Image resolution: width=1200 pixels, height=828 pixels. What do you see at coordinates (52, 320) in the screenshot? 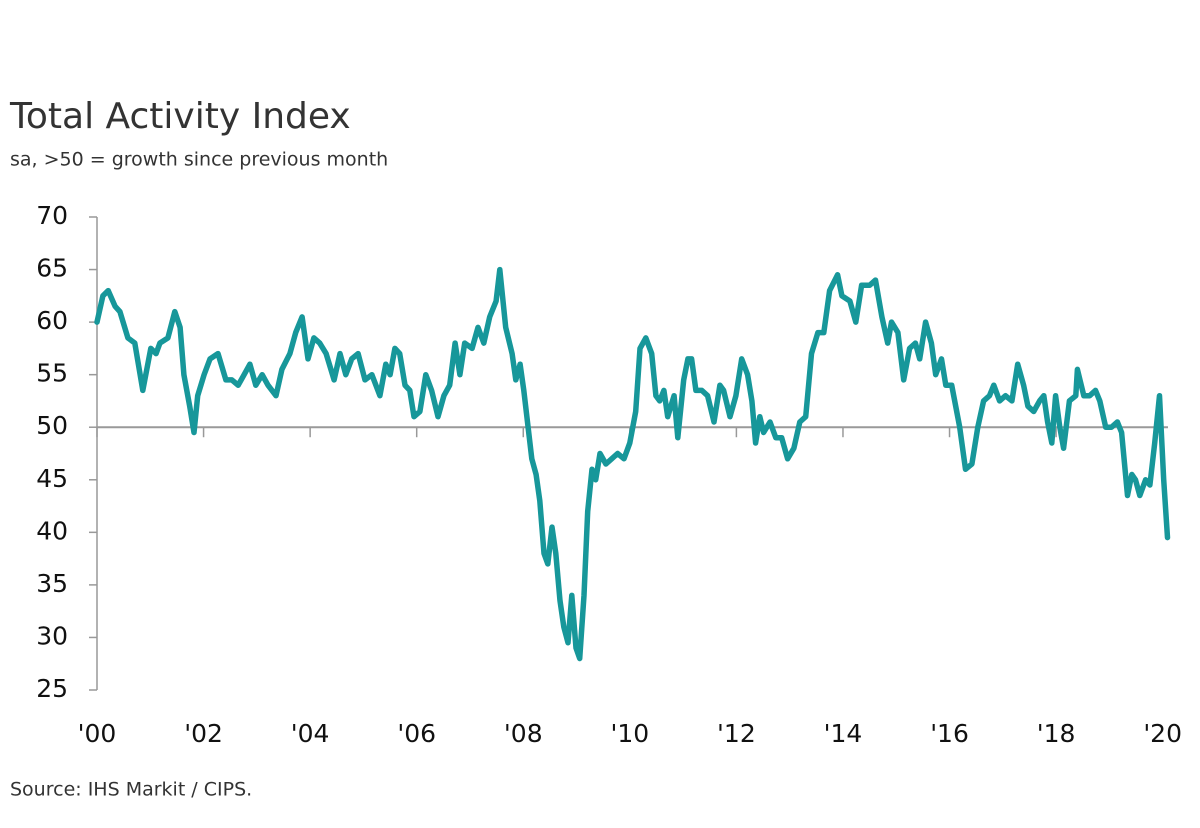
I see `y-tick-label: 60` at bounding box center [52, 320].